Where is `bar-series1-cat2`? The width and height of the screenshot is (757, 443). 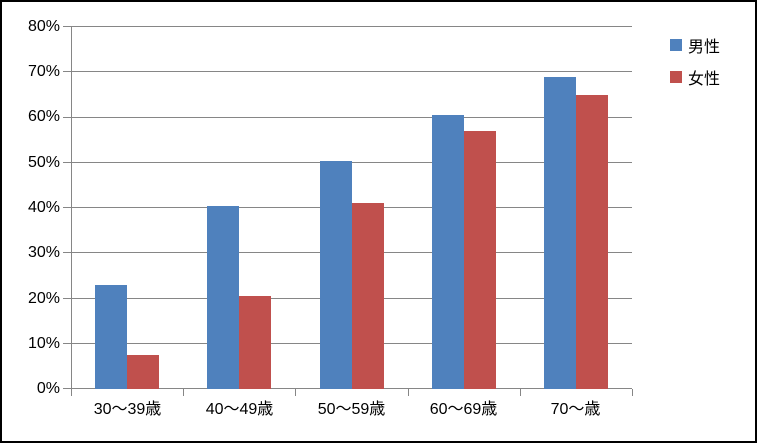
bar-series1-cat2 is located at coordinates (367, 296).